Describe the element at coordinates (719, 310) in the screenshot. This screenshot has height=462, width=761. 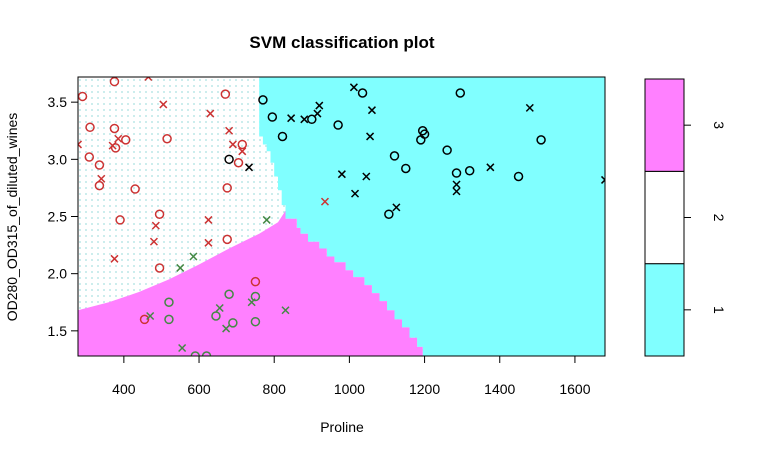
I see `legend-label-1: 1` at that location.